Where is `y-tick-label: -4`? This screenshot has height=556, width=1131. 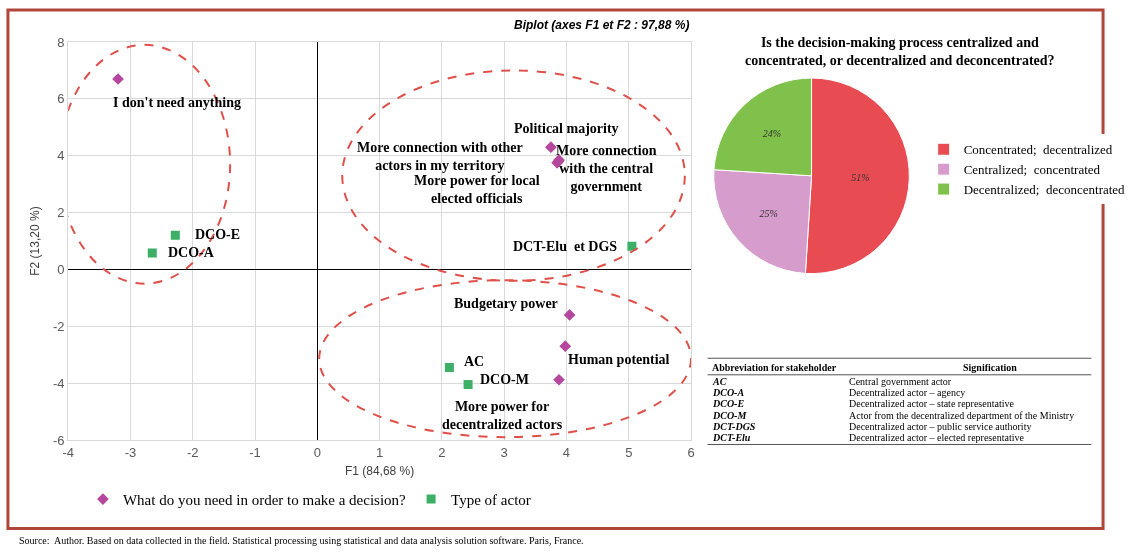
y-tick-label: -4 is located at coordinates (59, 383).